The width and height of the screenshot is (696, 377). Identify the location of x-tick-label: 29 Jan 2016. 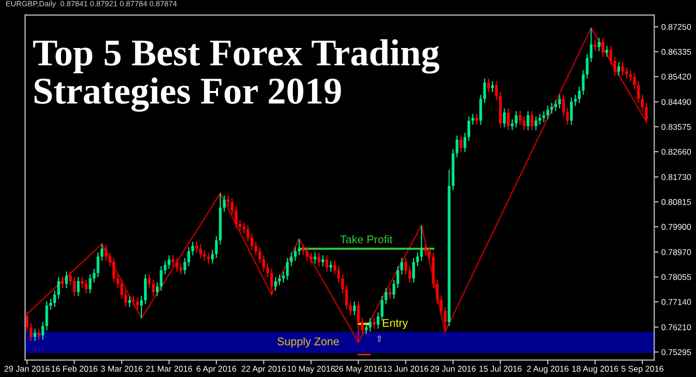
(27, 369).